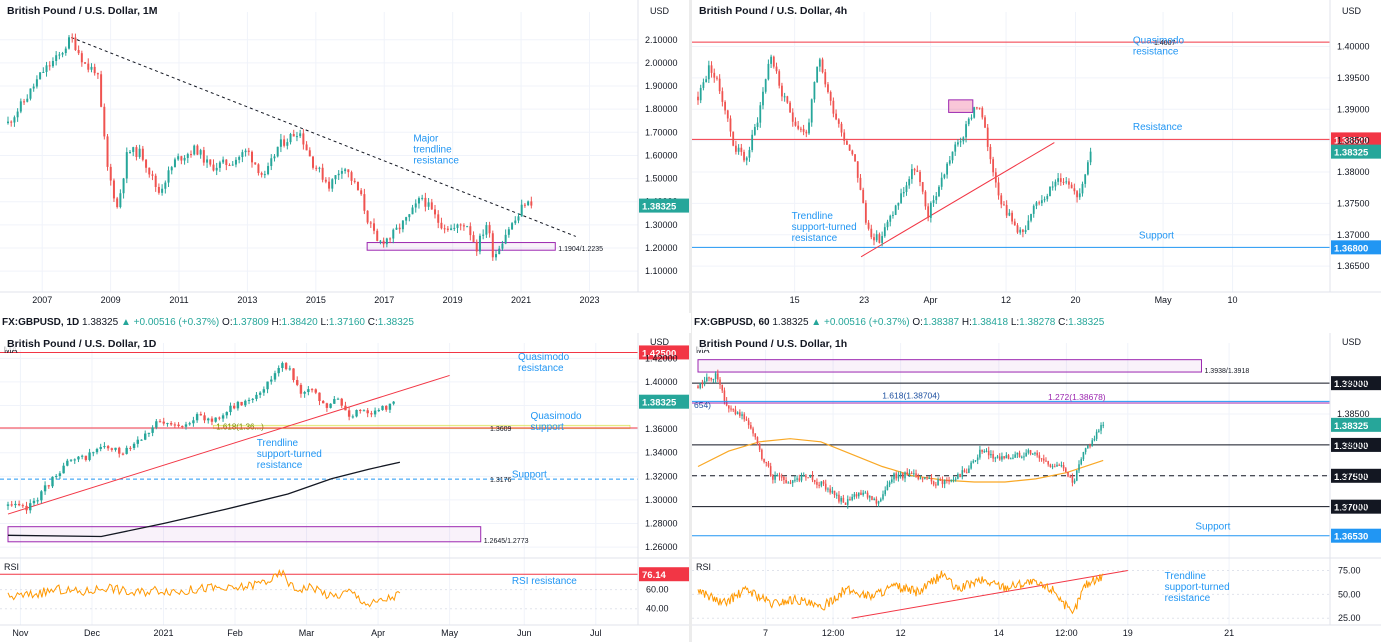 This screenshot has height=642, width=1381. What do you see at coordinates (660, 342) in the screenshot?
I see `price-axis-unit: USD` at bounding box center [660, 342].